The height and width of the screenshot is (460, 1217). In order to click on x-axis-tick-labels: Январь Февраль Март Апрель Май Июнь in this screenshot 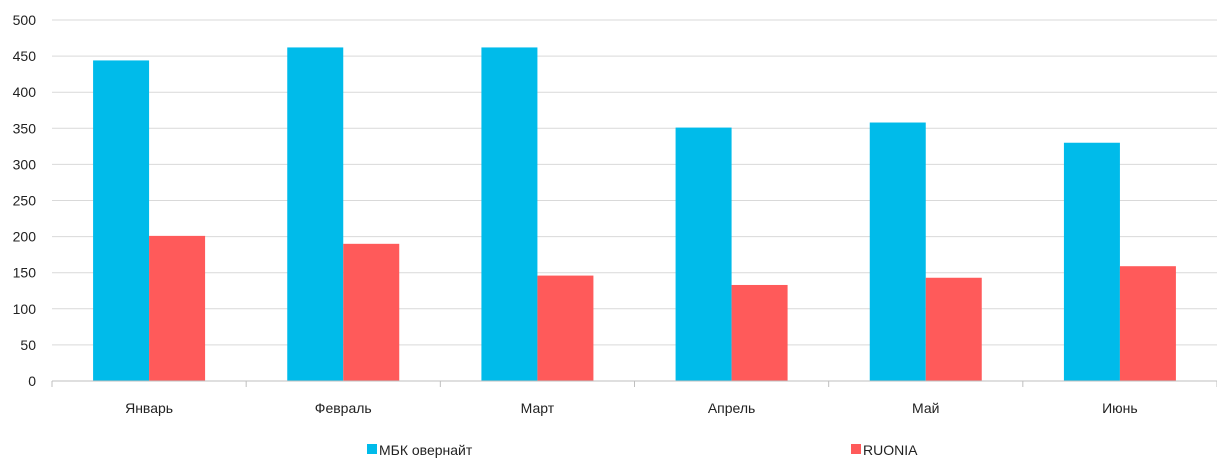, I will do `click(631, 408)`.